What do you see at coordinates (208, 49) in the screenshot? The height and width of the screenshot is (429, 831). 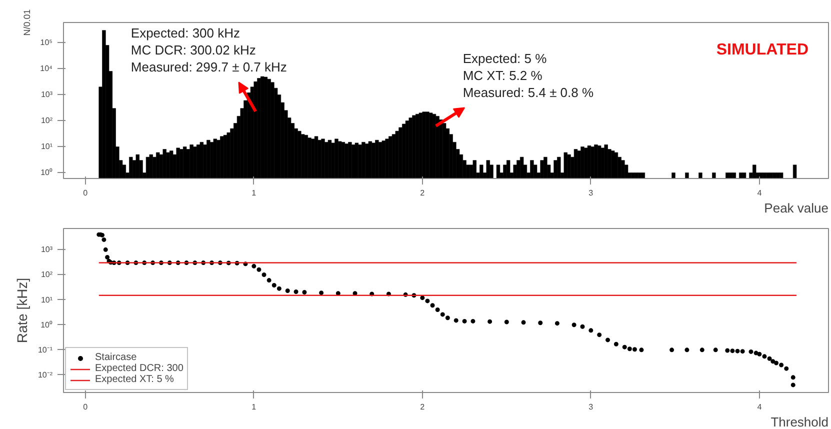 I see `annotation: Expected: 300 kHz MC DCR: 300.02 kHz Measured: 299.7 ± 0.7 kHz` at bounding box center [208, 49].